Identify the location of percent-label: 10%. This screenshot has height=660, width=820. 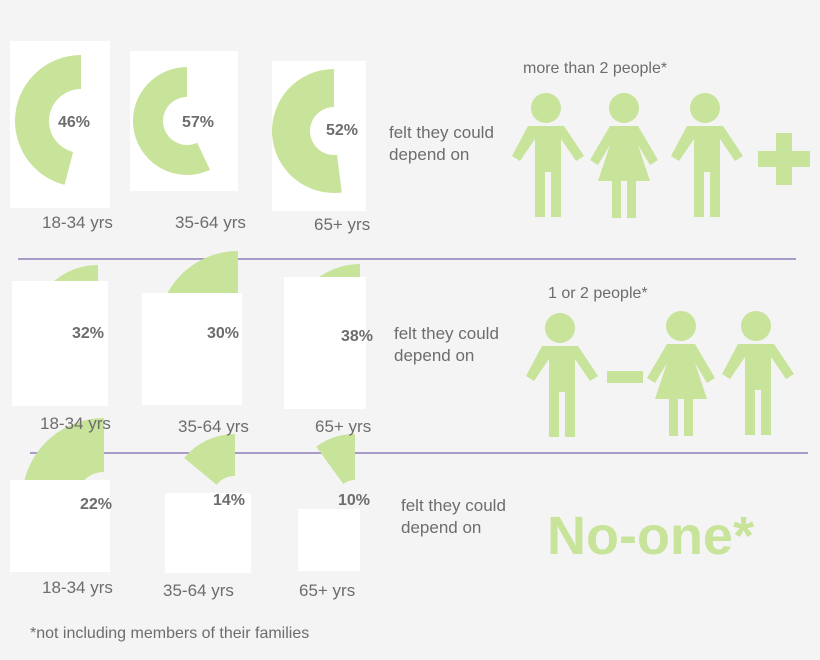
(354, 500).